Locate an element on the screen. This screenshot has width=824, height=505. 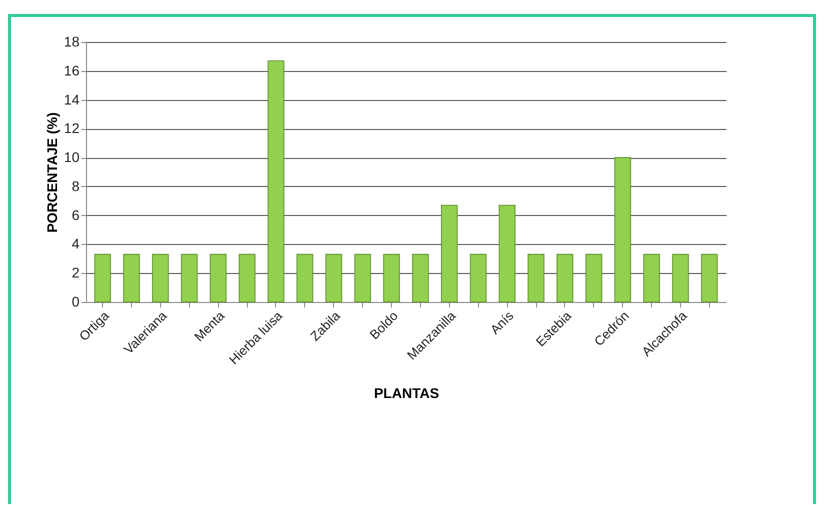
y-tick-label: 18 is located at coordinates (72, 42).